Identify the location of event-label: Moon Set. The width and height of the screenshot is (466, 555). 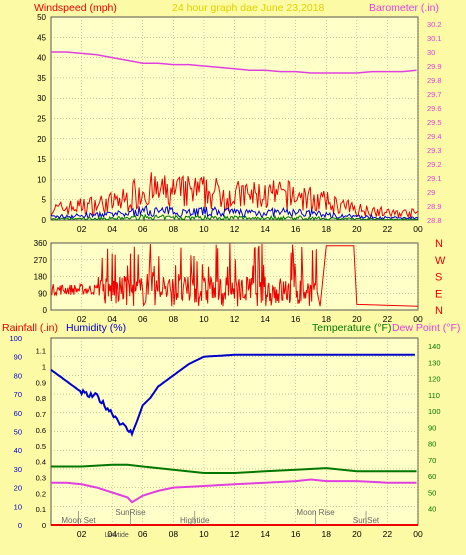
(78, 520).